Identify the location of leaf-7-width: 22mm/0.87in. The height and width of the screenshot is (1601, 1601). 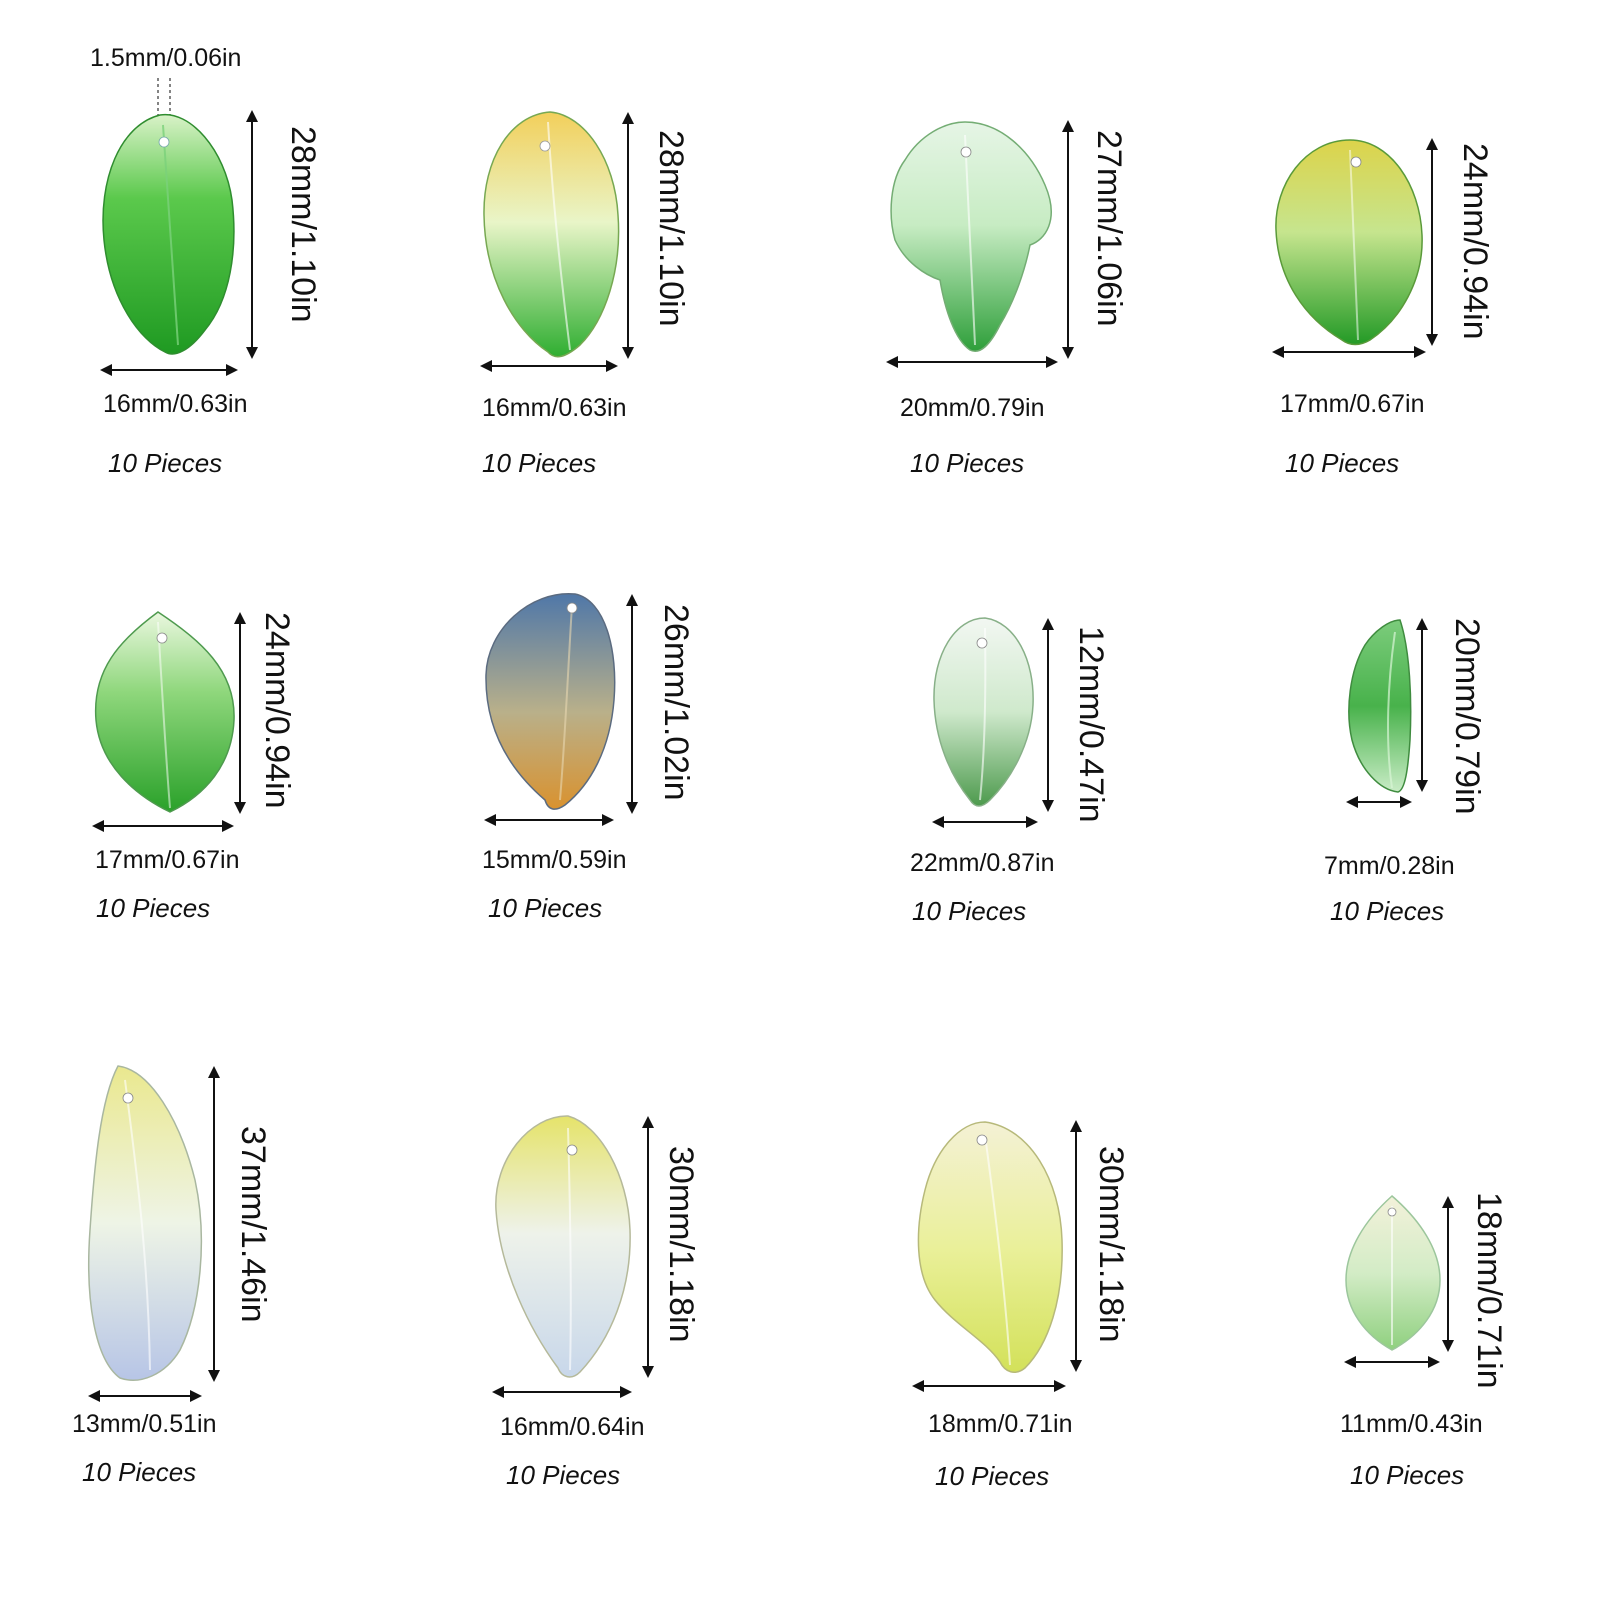
(982, 863).